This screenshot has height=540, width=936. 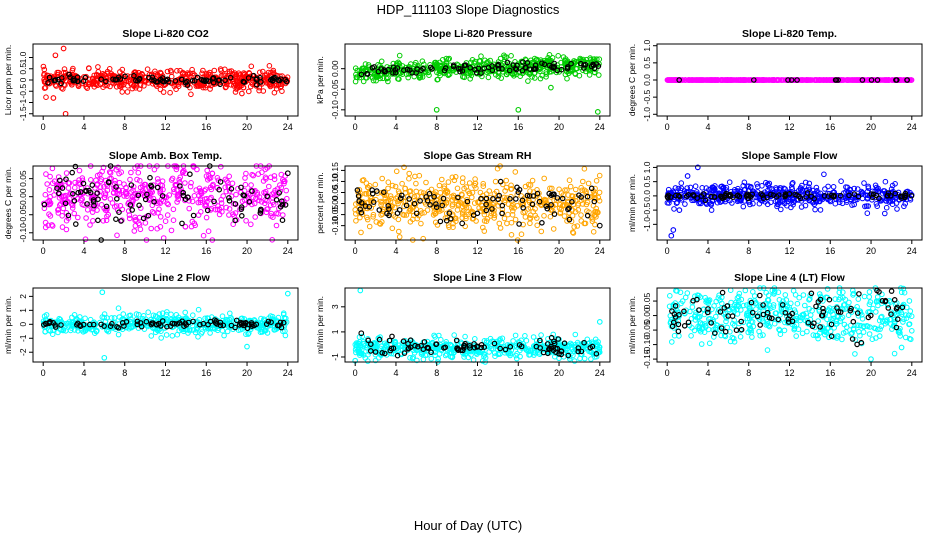 I want to click on y-tick-label: -2, so click(x=23, y=352).